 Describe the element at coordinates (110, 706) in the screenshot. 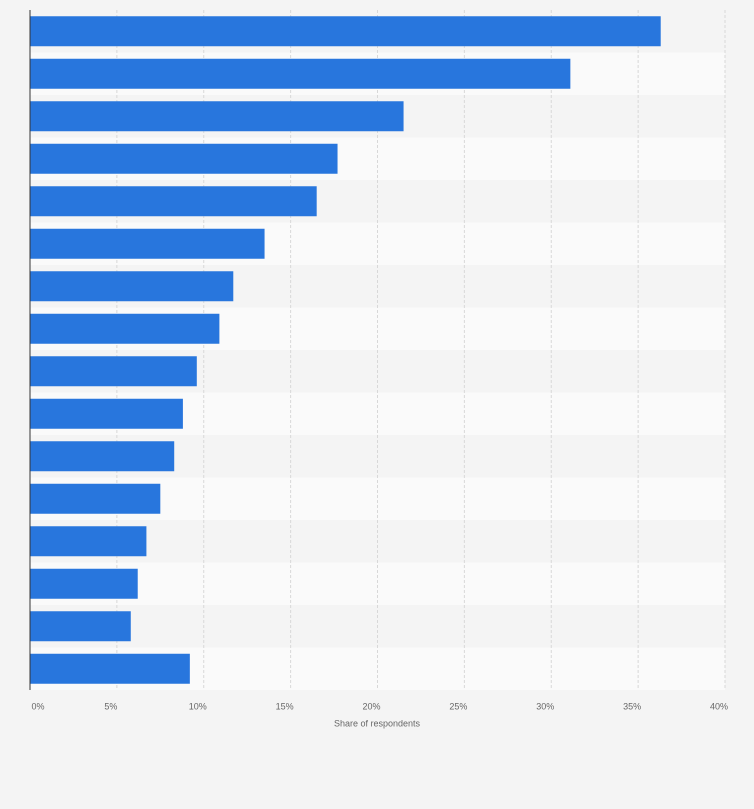

I see `x-tick-label: 5%` at that location.